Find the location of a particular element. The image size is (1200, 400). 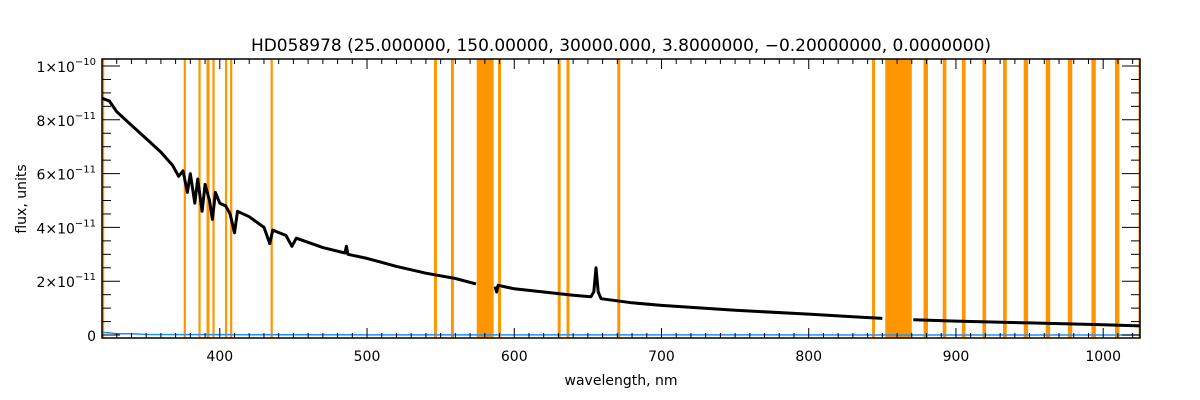

x-tick-label: 900 is located at coordinates (956, 357).